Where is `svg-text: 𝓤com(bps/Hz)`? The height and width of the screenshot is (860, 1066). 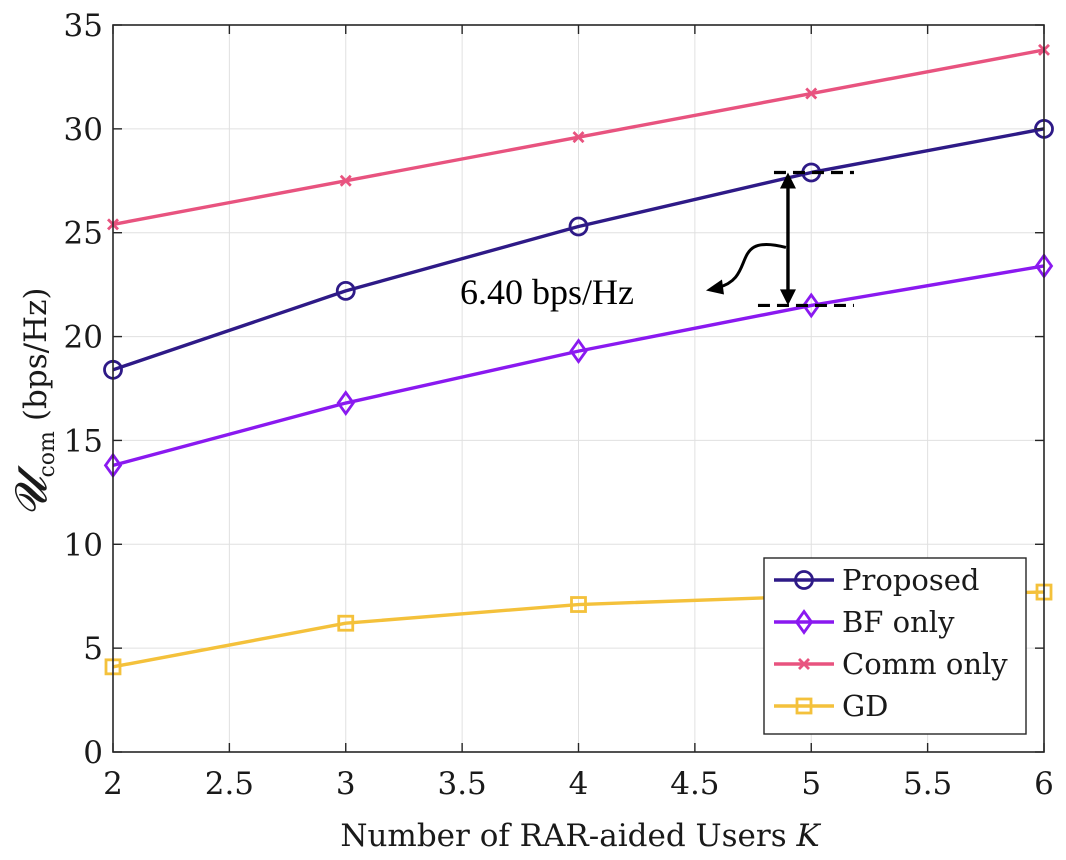 svg-text: 𝓤com(bps/Hz) is located at coordinates (33, 401).